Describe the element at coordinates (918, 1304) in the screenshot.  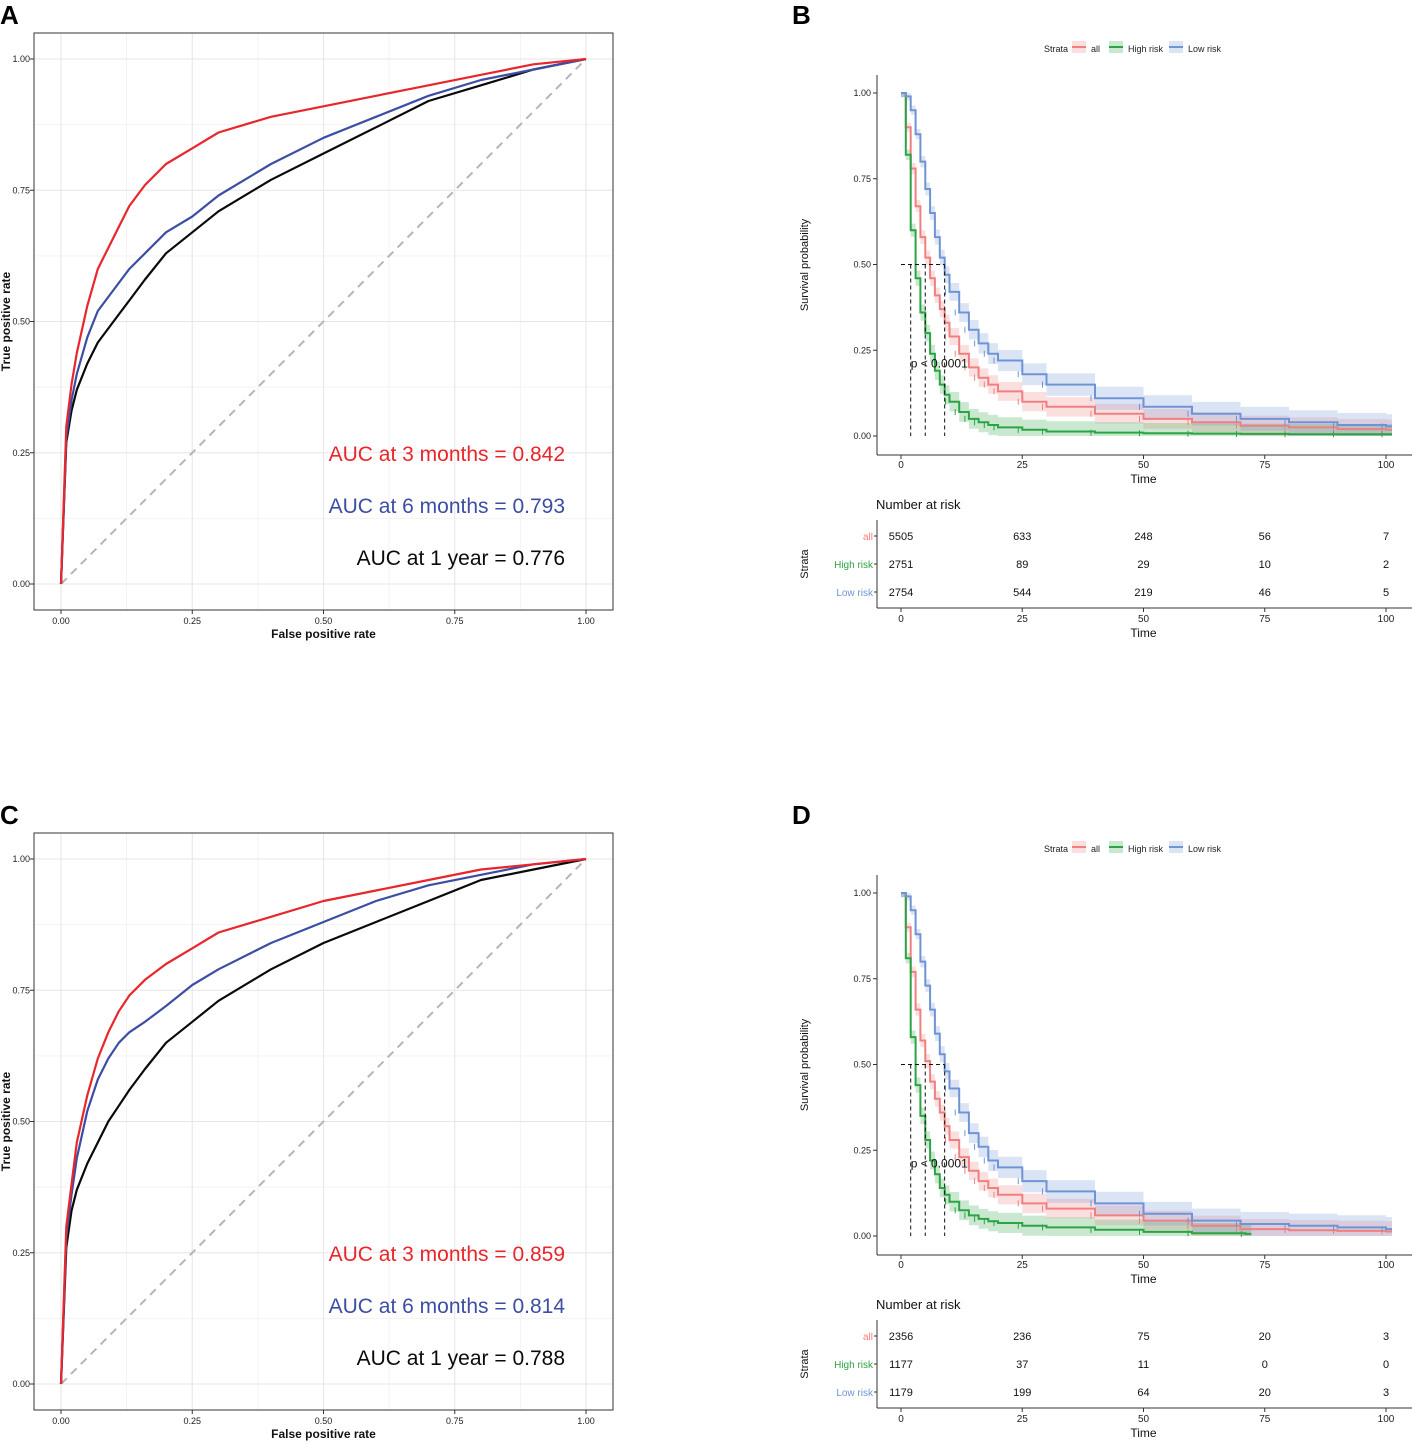
I see `risk-table-title: Number at risk` at that location.